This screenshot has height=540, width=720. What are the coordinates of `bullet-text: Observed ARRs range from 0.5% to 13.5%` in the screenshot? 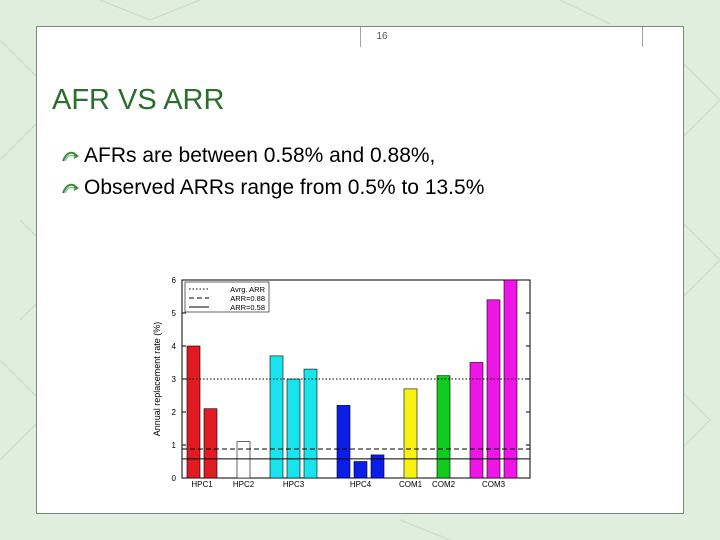 It's located at (284, 187).